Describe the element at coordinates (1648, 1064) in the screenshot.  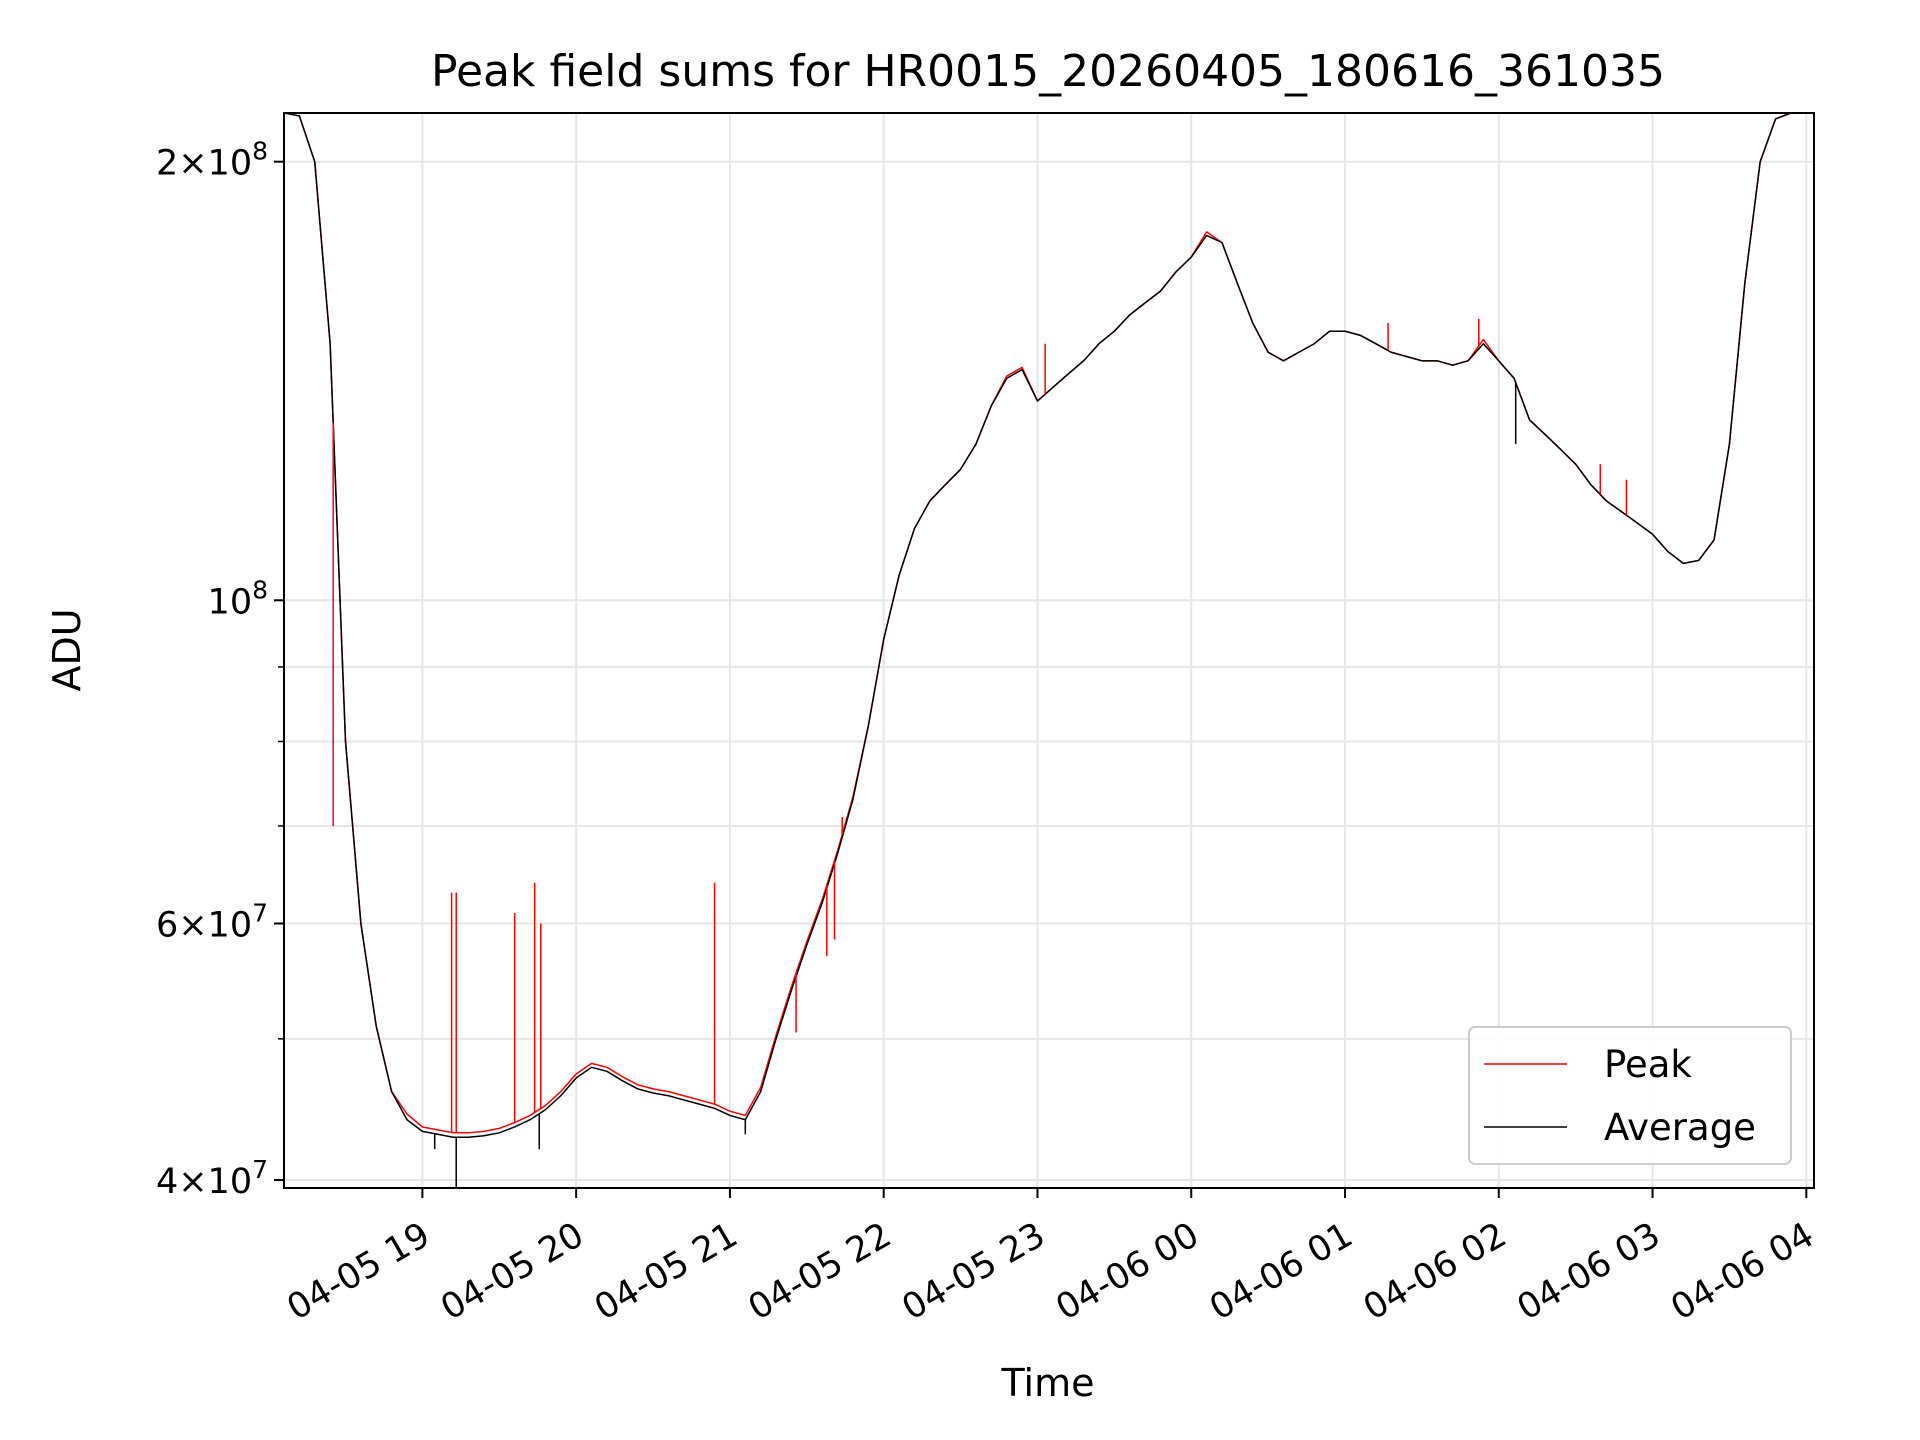
I see `legend-peak-label: Peak` at that location.